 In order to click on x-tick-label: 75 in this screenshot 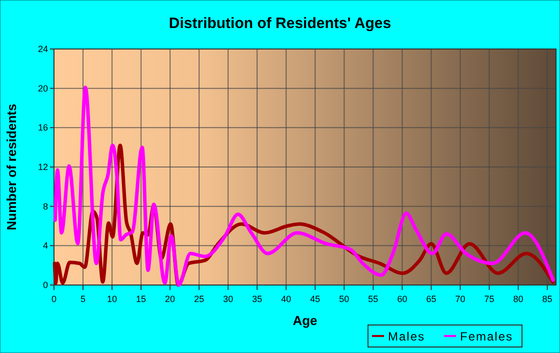, I will do `click(489, 299)`.